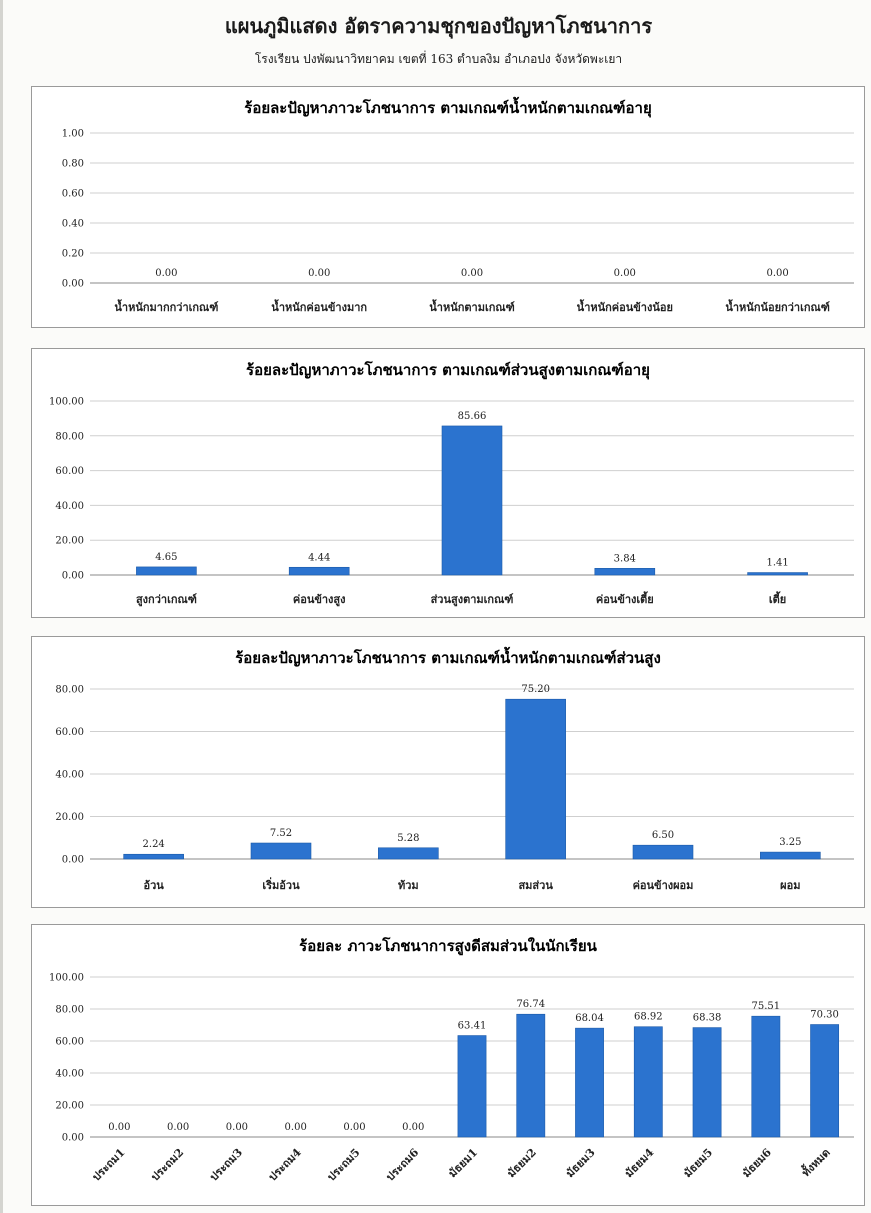 Image resolution: width=871 pixels, height=1213 pixels. I want to click on y-tick-label: 0.80, so click(73, 164).